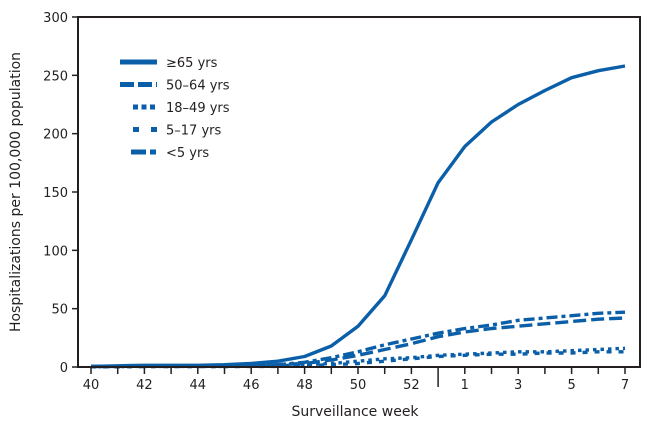 This screenshot has height=425, width=659. I want to click on x-tick-label: 1, so click(465, 385).